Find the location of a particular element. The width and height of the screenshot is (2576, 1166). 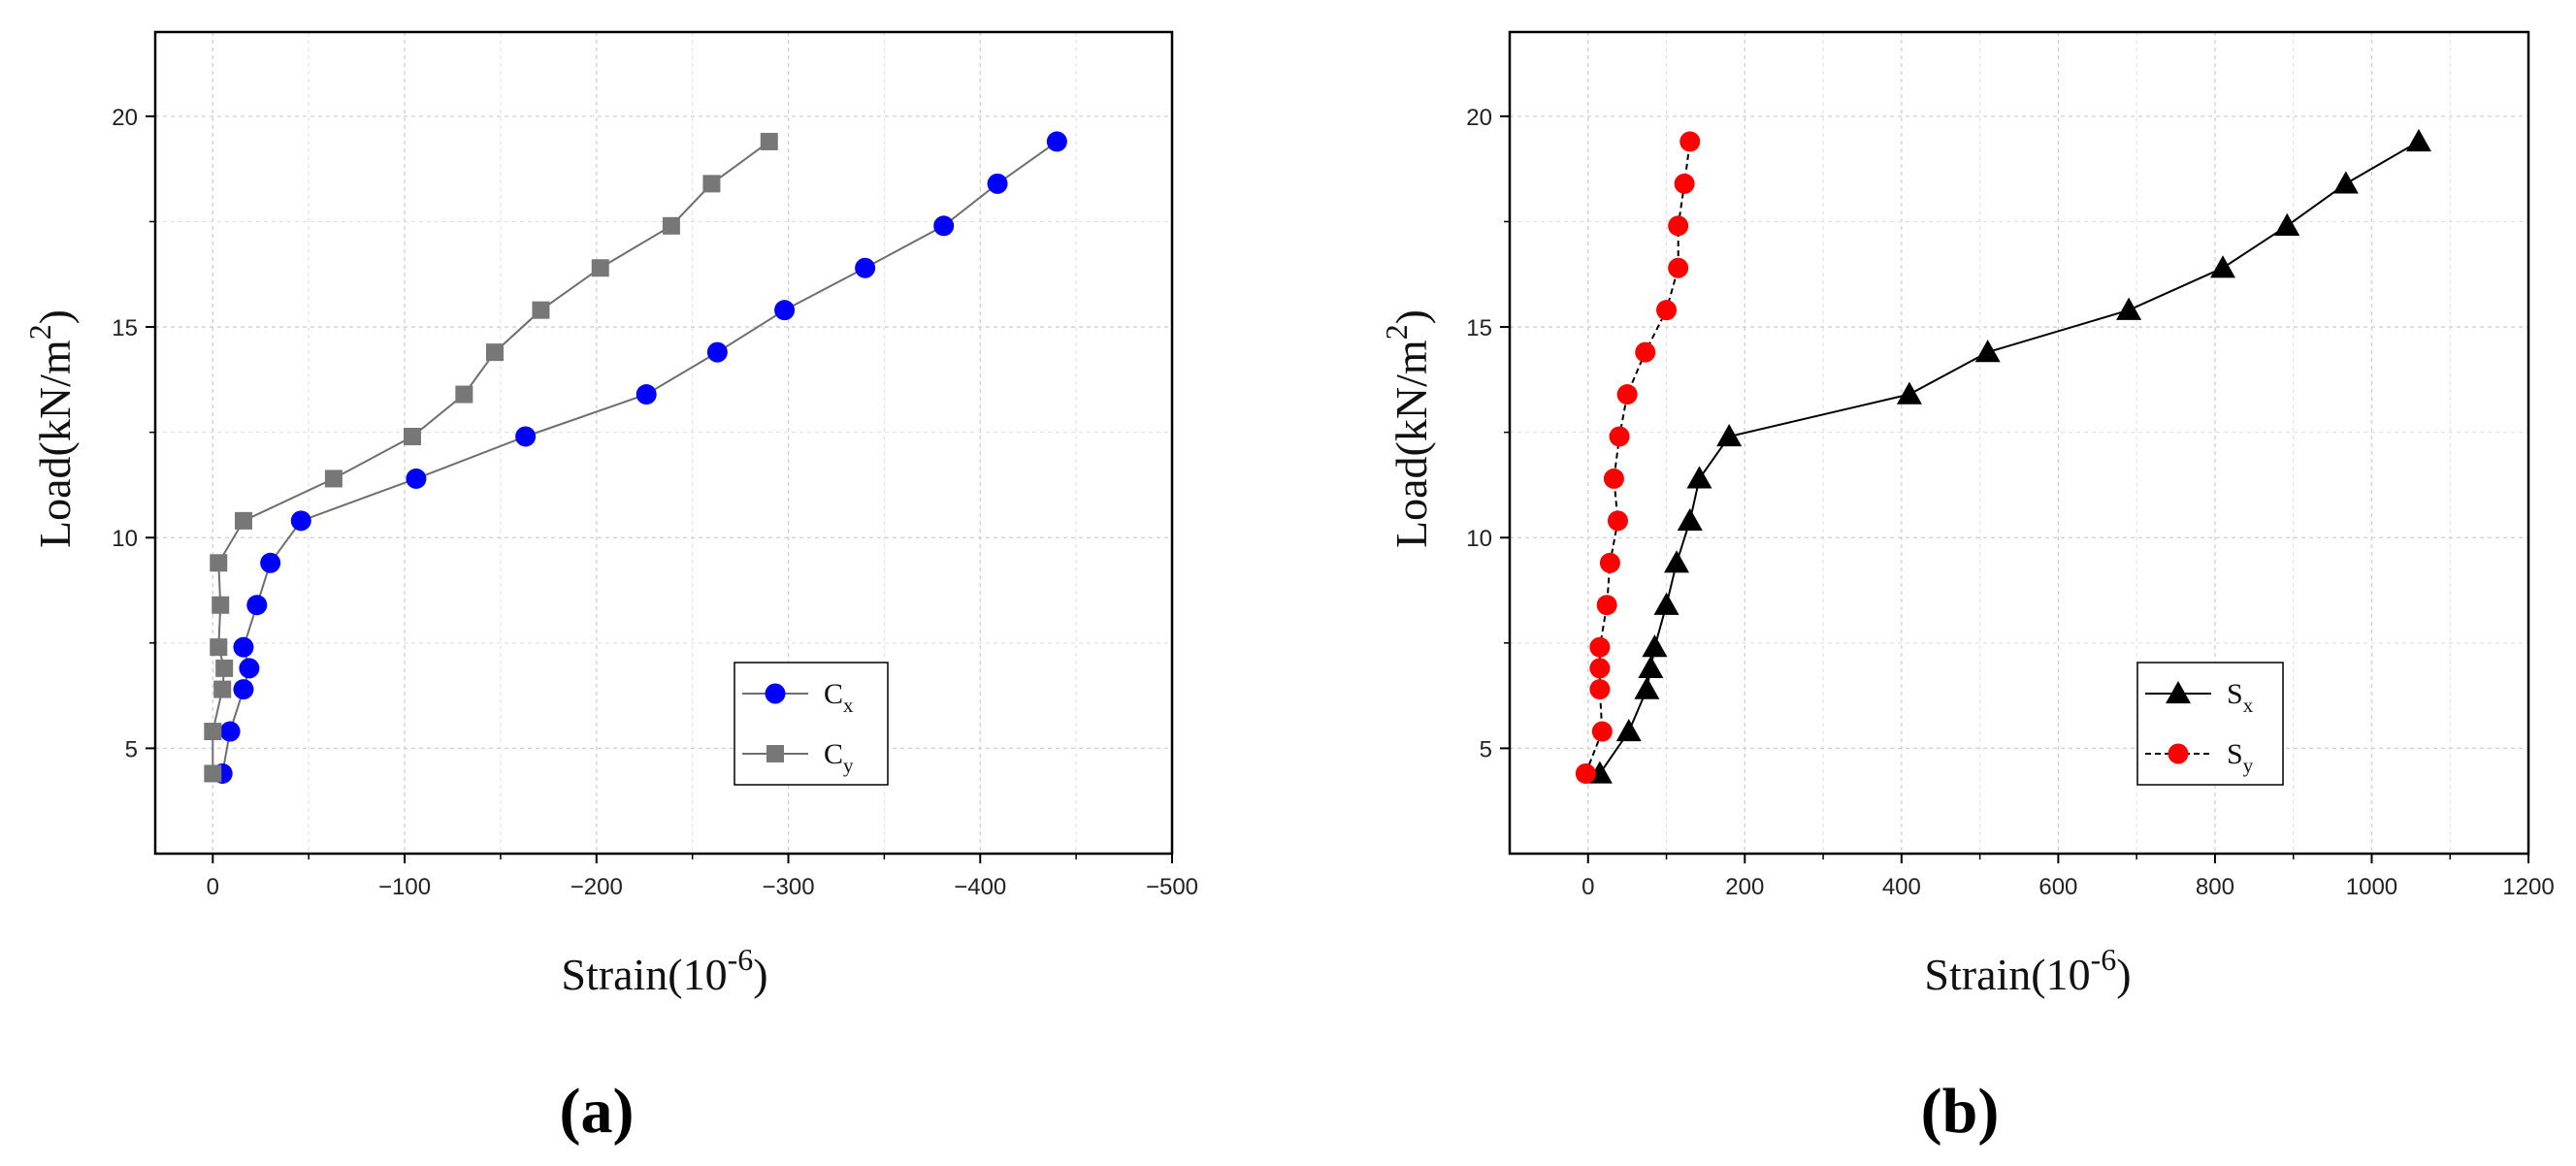

panel-b-y-axis-label-sup: 2 is located at coordinates (1396, 332).